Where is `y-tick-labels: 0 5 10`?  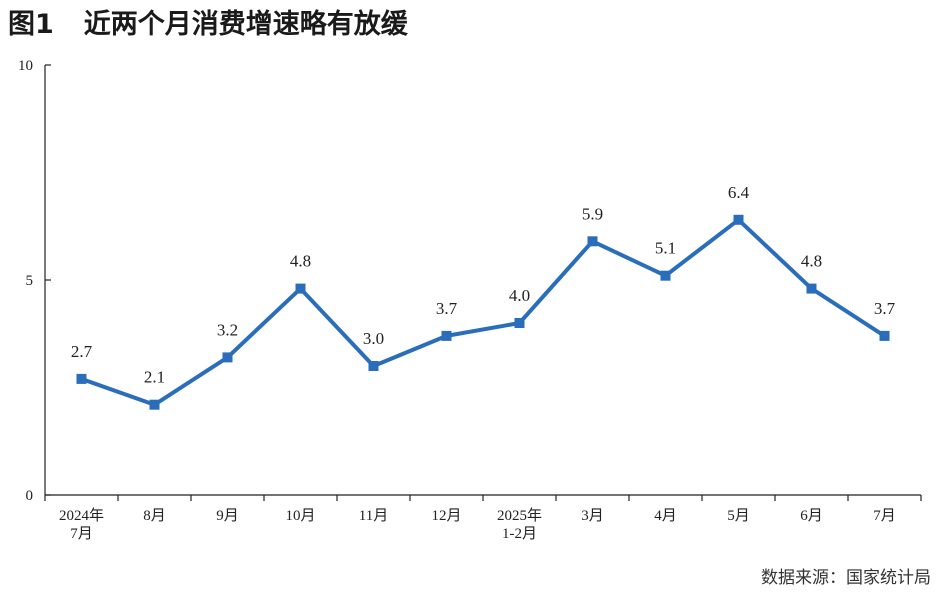
y-tick-labels: 0 5 10 is located at coordinates (25, 281).